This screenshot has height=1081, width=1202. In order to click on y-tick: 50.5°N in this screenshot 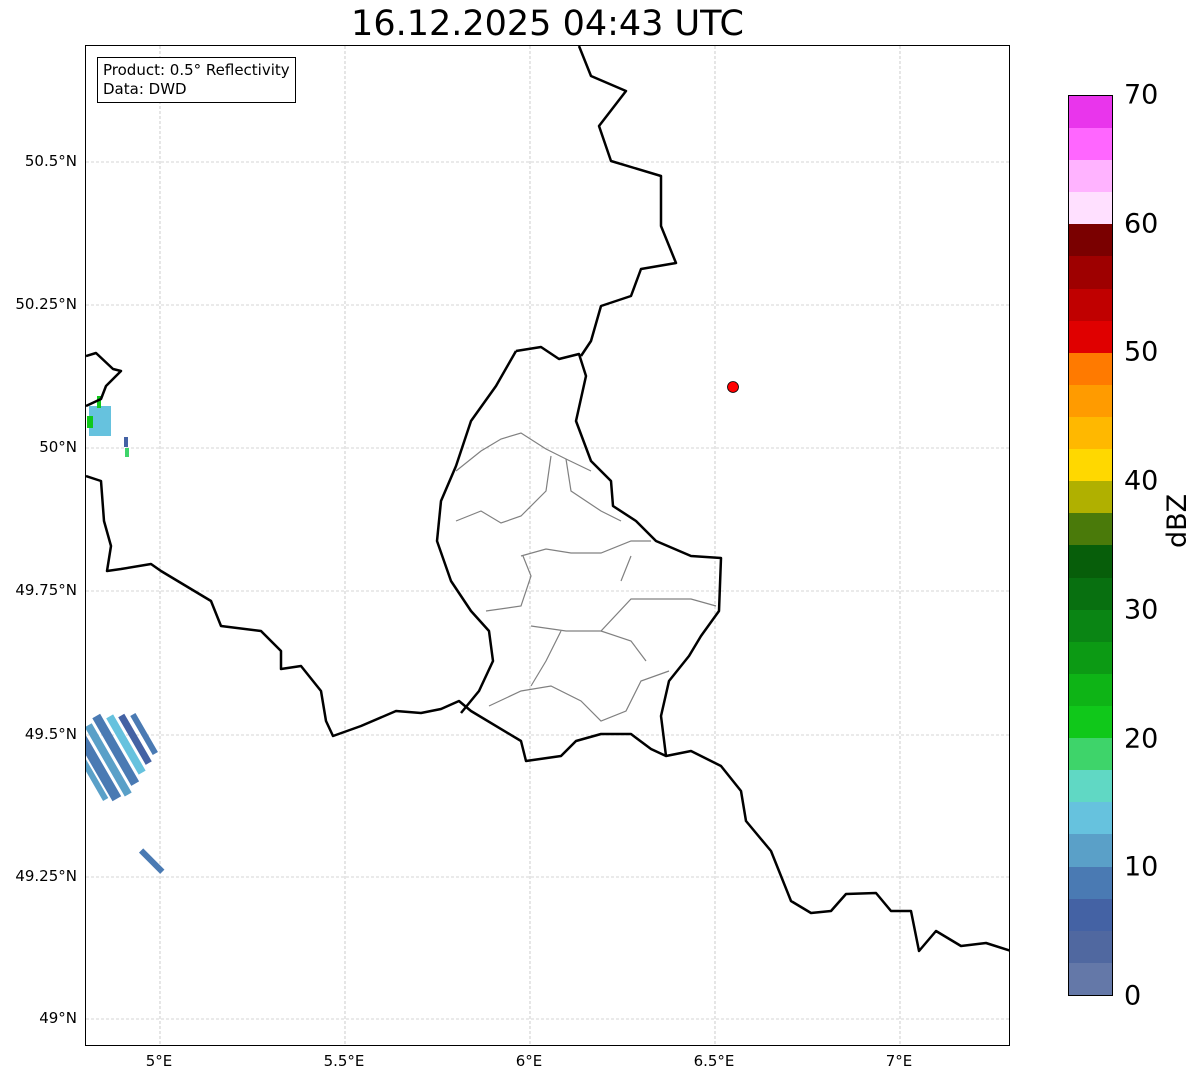, I will do `click(50, 161)`.